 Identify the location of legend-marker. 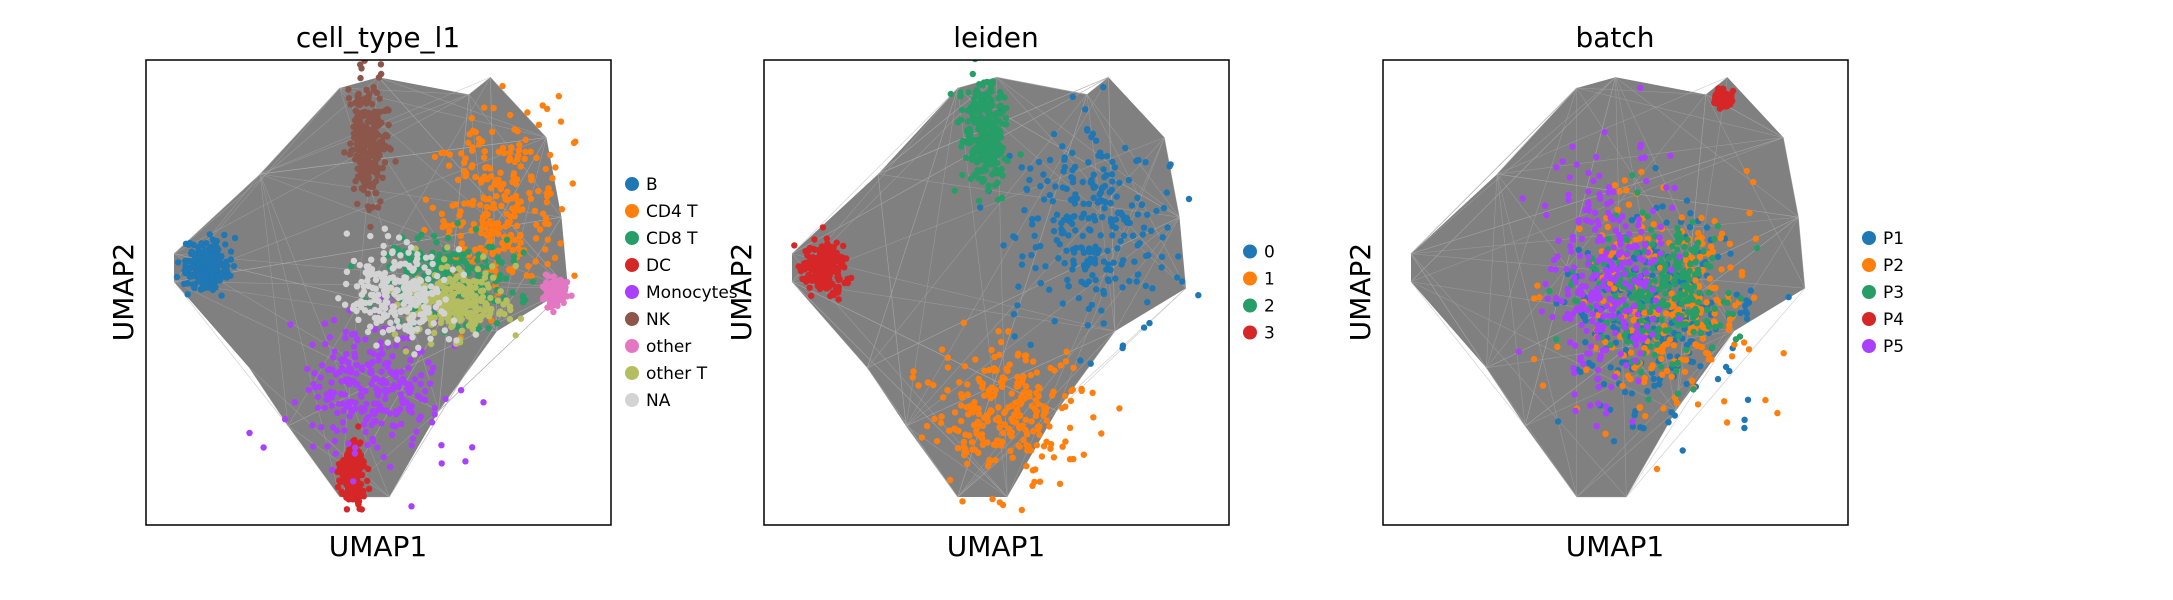
(1869, 292).